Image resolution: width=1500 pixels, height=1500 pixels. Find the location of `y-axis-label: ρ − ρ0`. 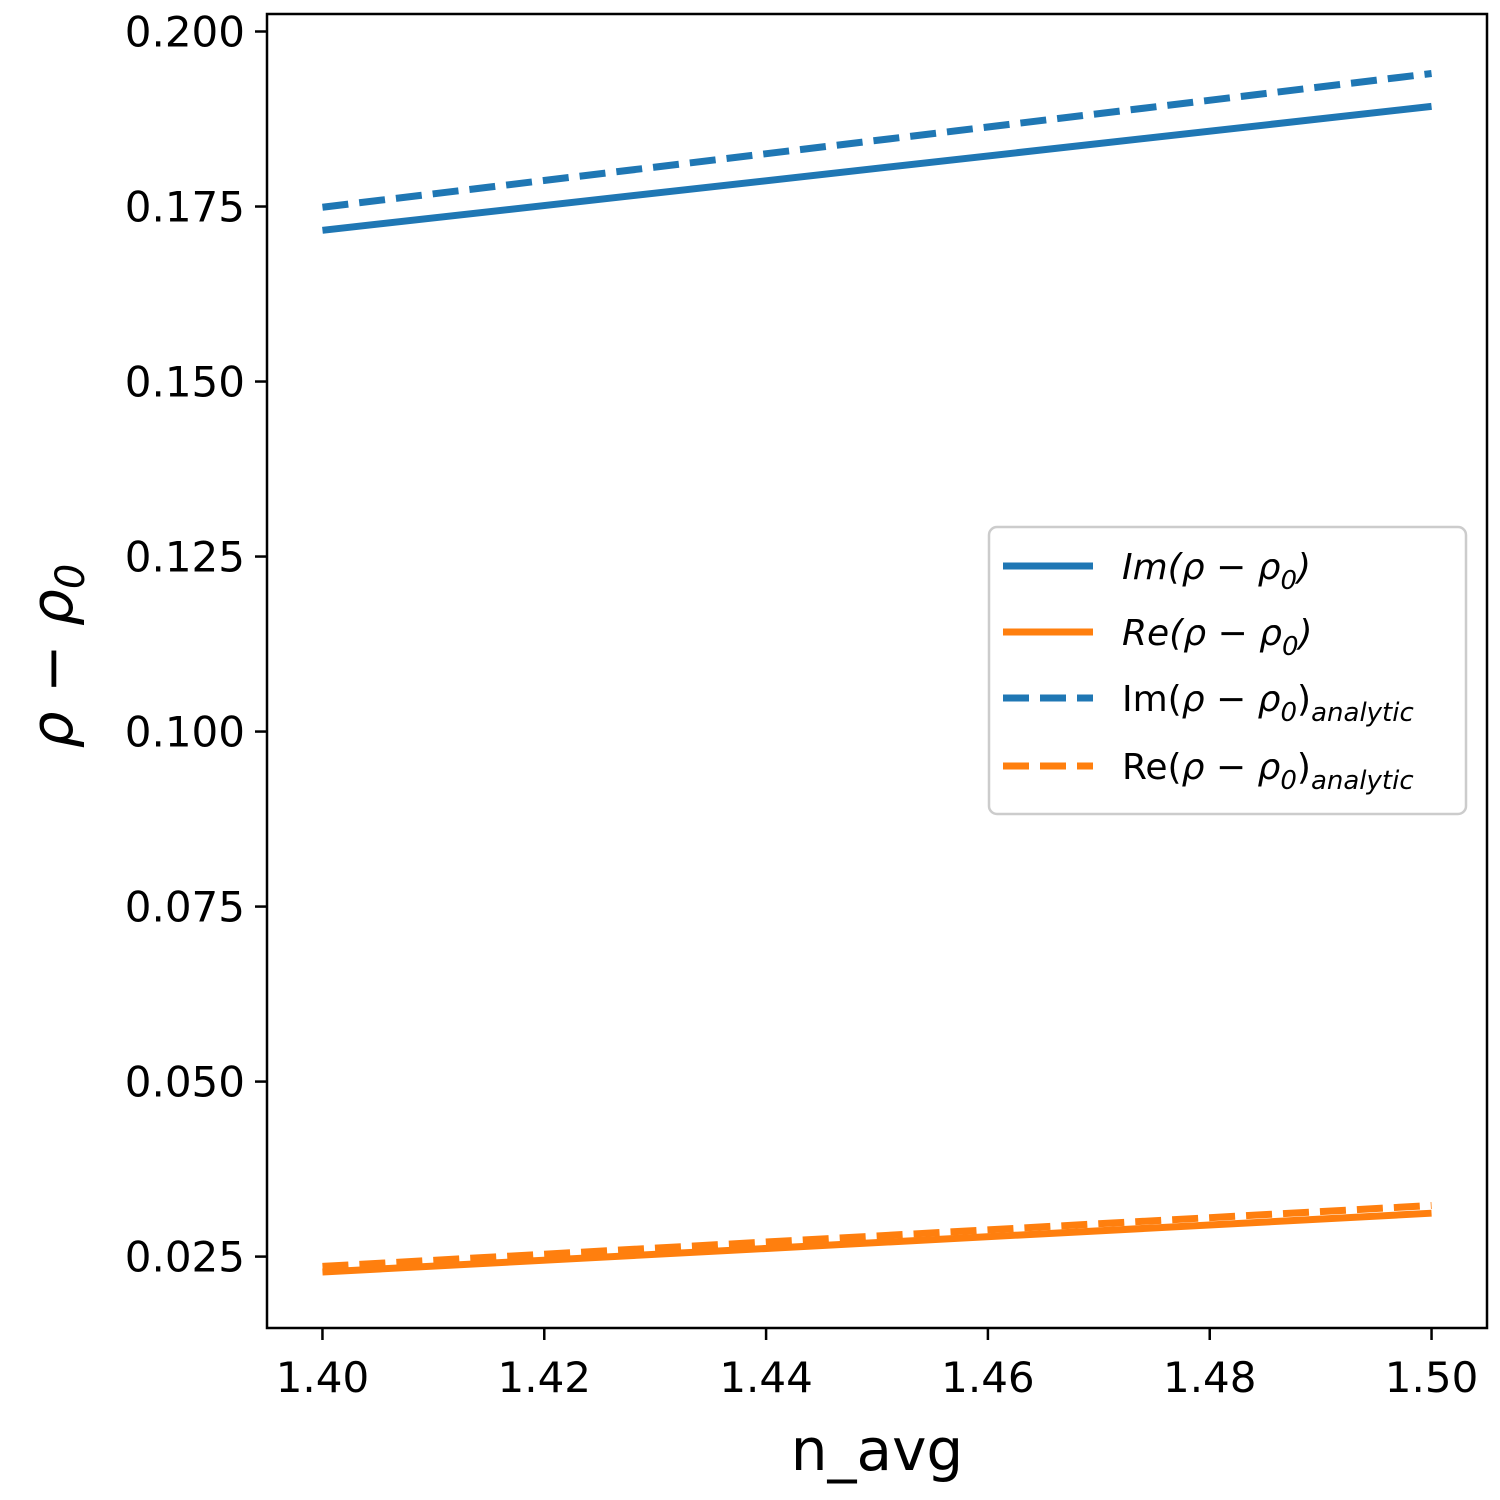

y-axis-label: ρ − ρ0 is located at coordinates (56, 656).